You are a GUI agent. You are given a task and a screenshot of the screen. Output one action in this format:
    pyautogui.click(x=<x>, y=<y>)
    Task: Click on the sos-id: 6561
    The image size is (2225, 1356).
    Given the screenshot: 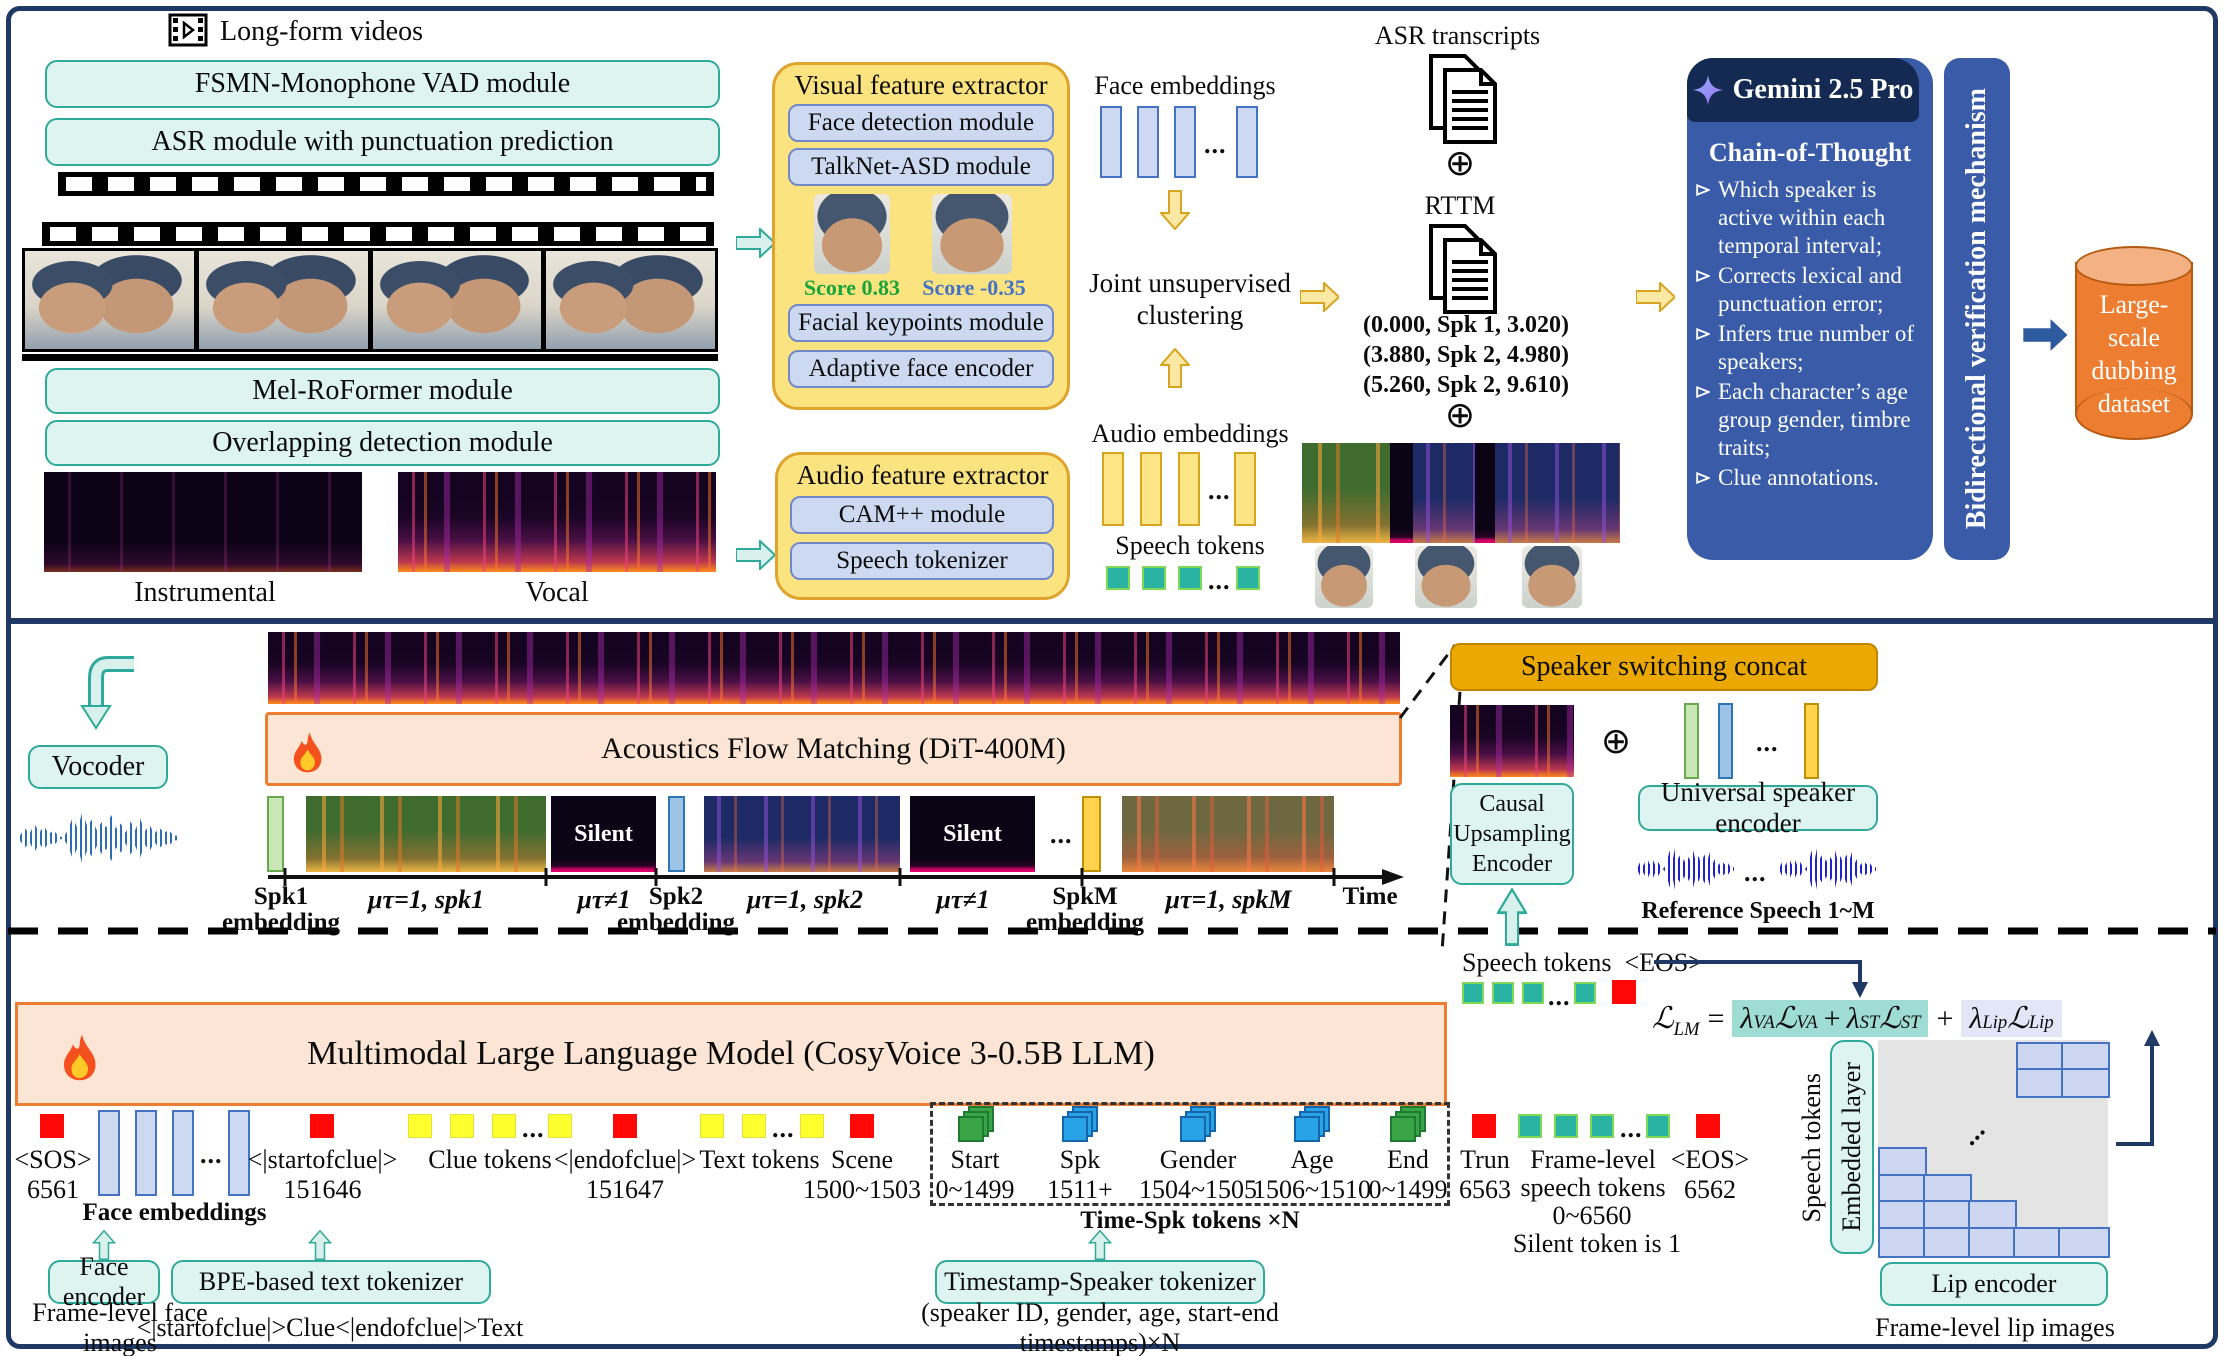 What is the action you would take?
    pyautogui.click(x=53, y=1189)
    